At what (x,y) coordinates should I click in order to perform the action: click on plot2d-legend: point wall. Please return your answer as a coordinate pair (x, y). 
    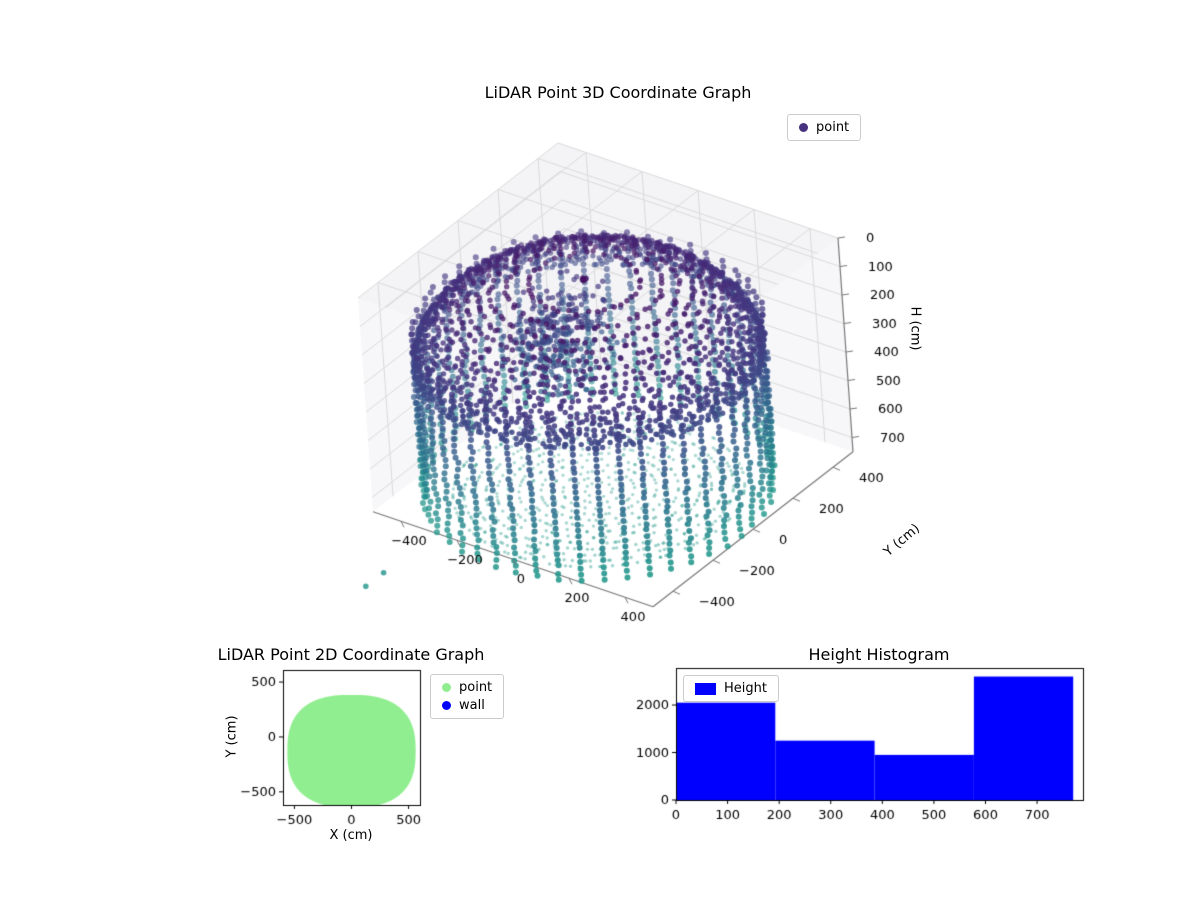
    Looking at the image, I should click on (467, 696).